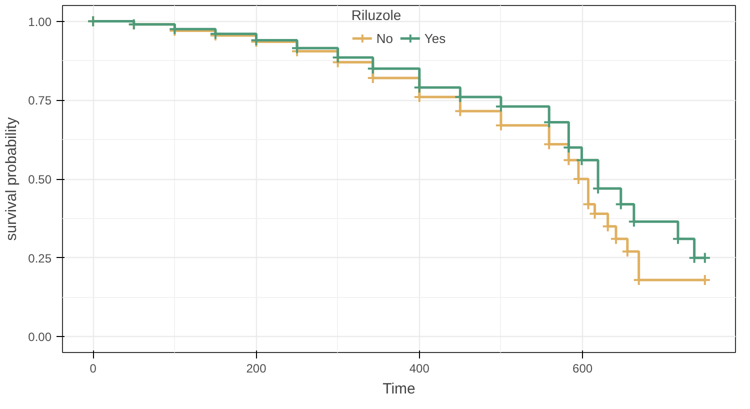 This screenshot has width=750, height=409. What do you see at coordinates (40, 179) in the screenshot?
I see `y-tick-label: 0.50` at bounding box center [40, 179].